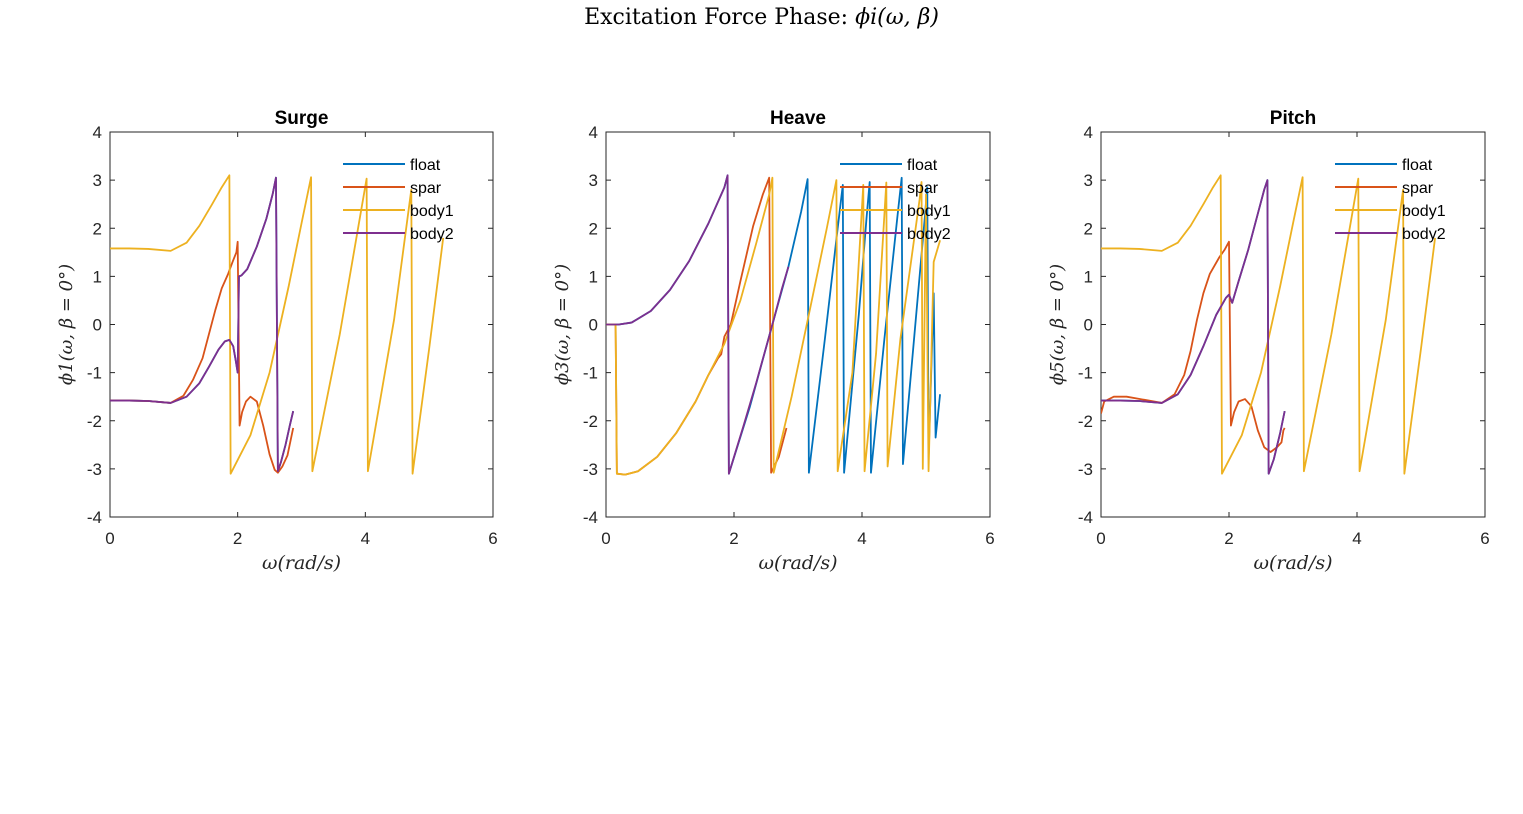 The height and width of the screenshot is (814, 1523). I want to click on heave-legend-label-spar: spar, so click(923, 188).